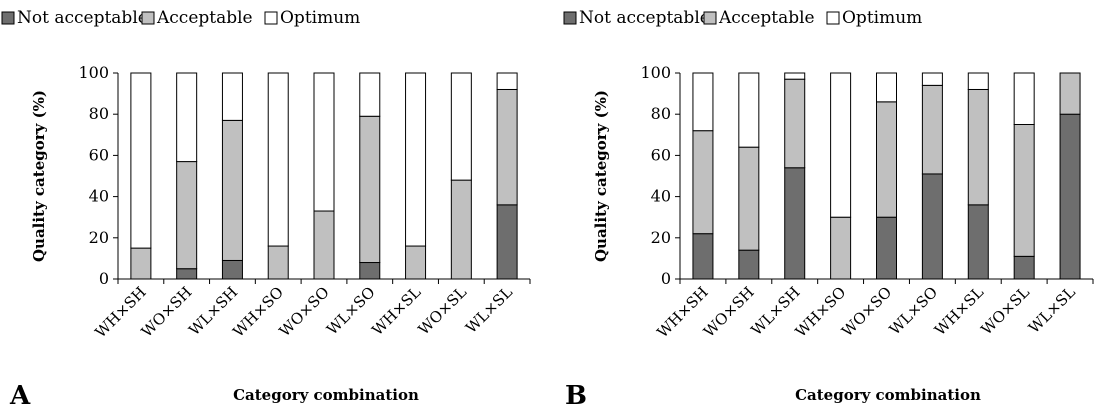  What do you see at coordinates (576, 395) in the screenshot?
I see `panel-label: B` at bounding box center [576, 395].